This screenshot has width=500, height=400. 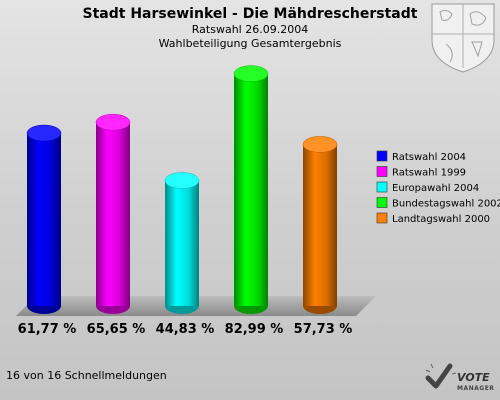 I want to click on logo-word: VOTE, so click(x=473, y=377).